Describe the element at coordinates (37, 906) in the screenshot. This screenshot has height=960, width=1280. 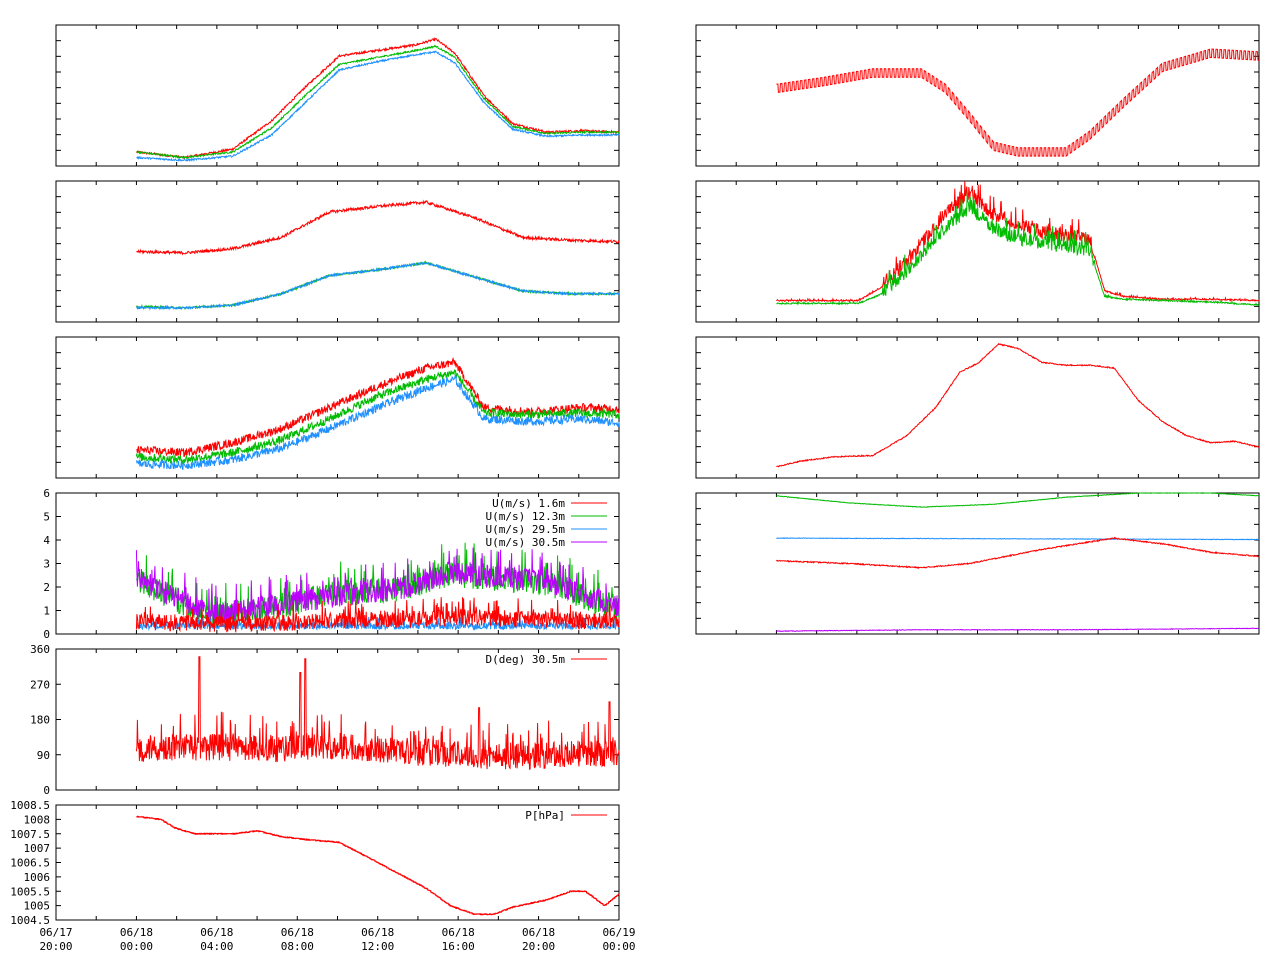
I see `y-tick-label: 1005` at that location.